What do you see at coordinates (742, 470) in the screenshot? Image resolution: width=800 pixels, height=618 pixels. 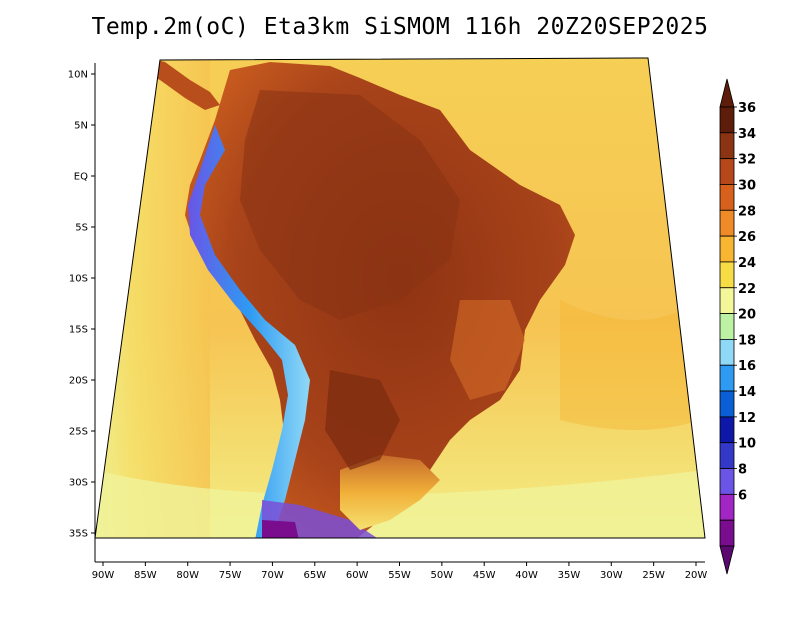 I see `colorbar-label: 8` at bounding box center [742, 470].